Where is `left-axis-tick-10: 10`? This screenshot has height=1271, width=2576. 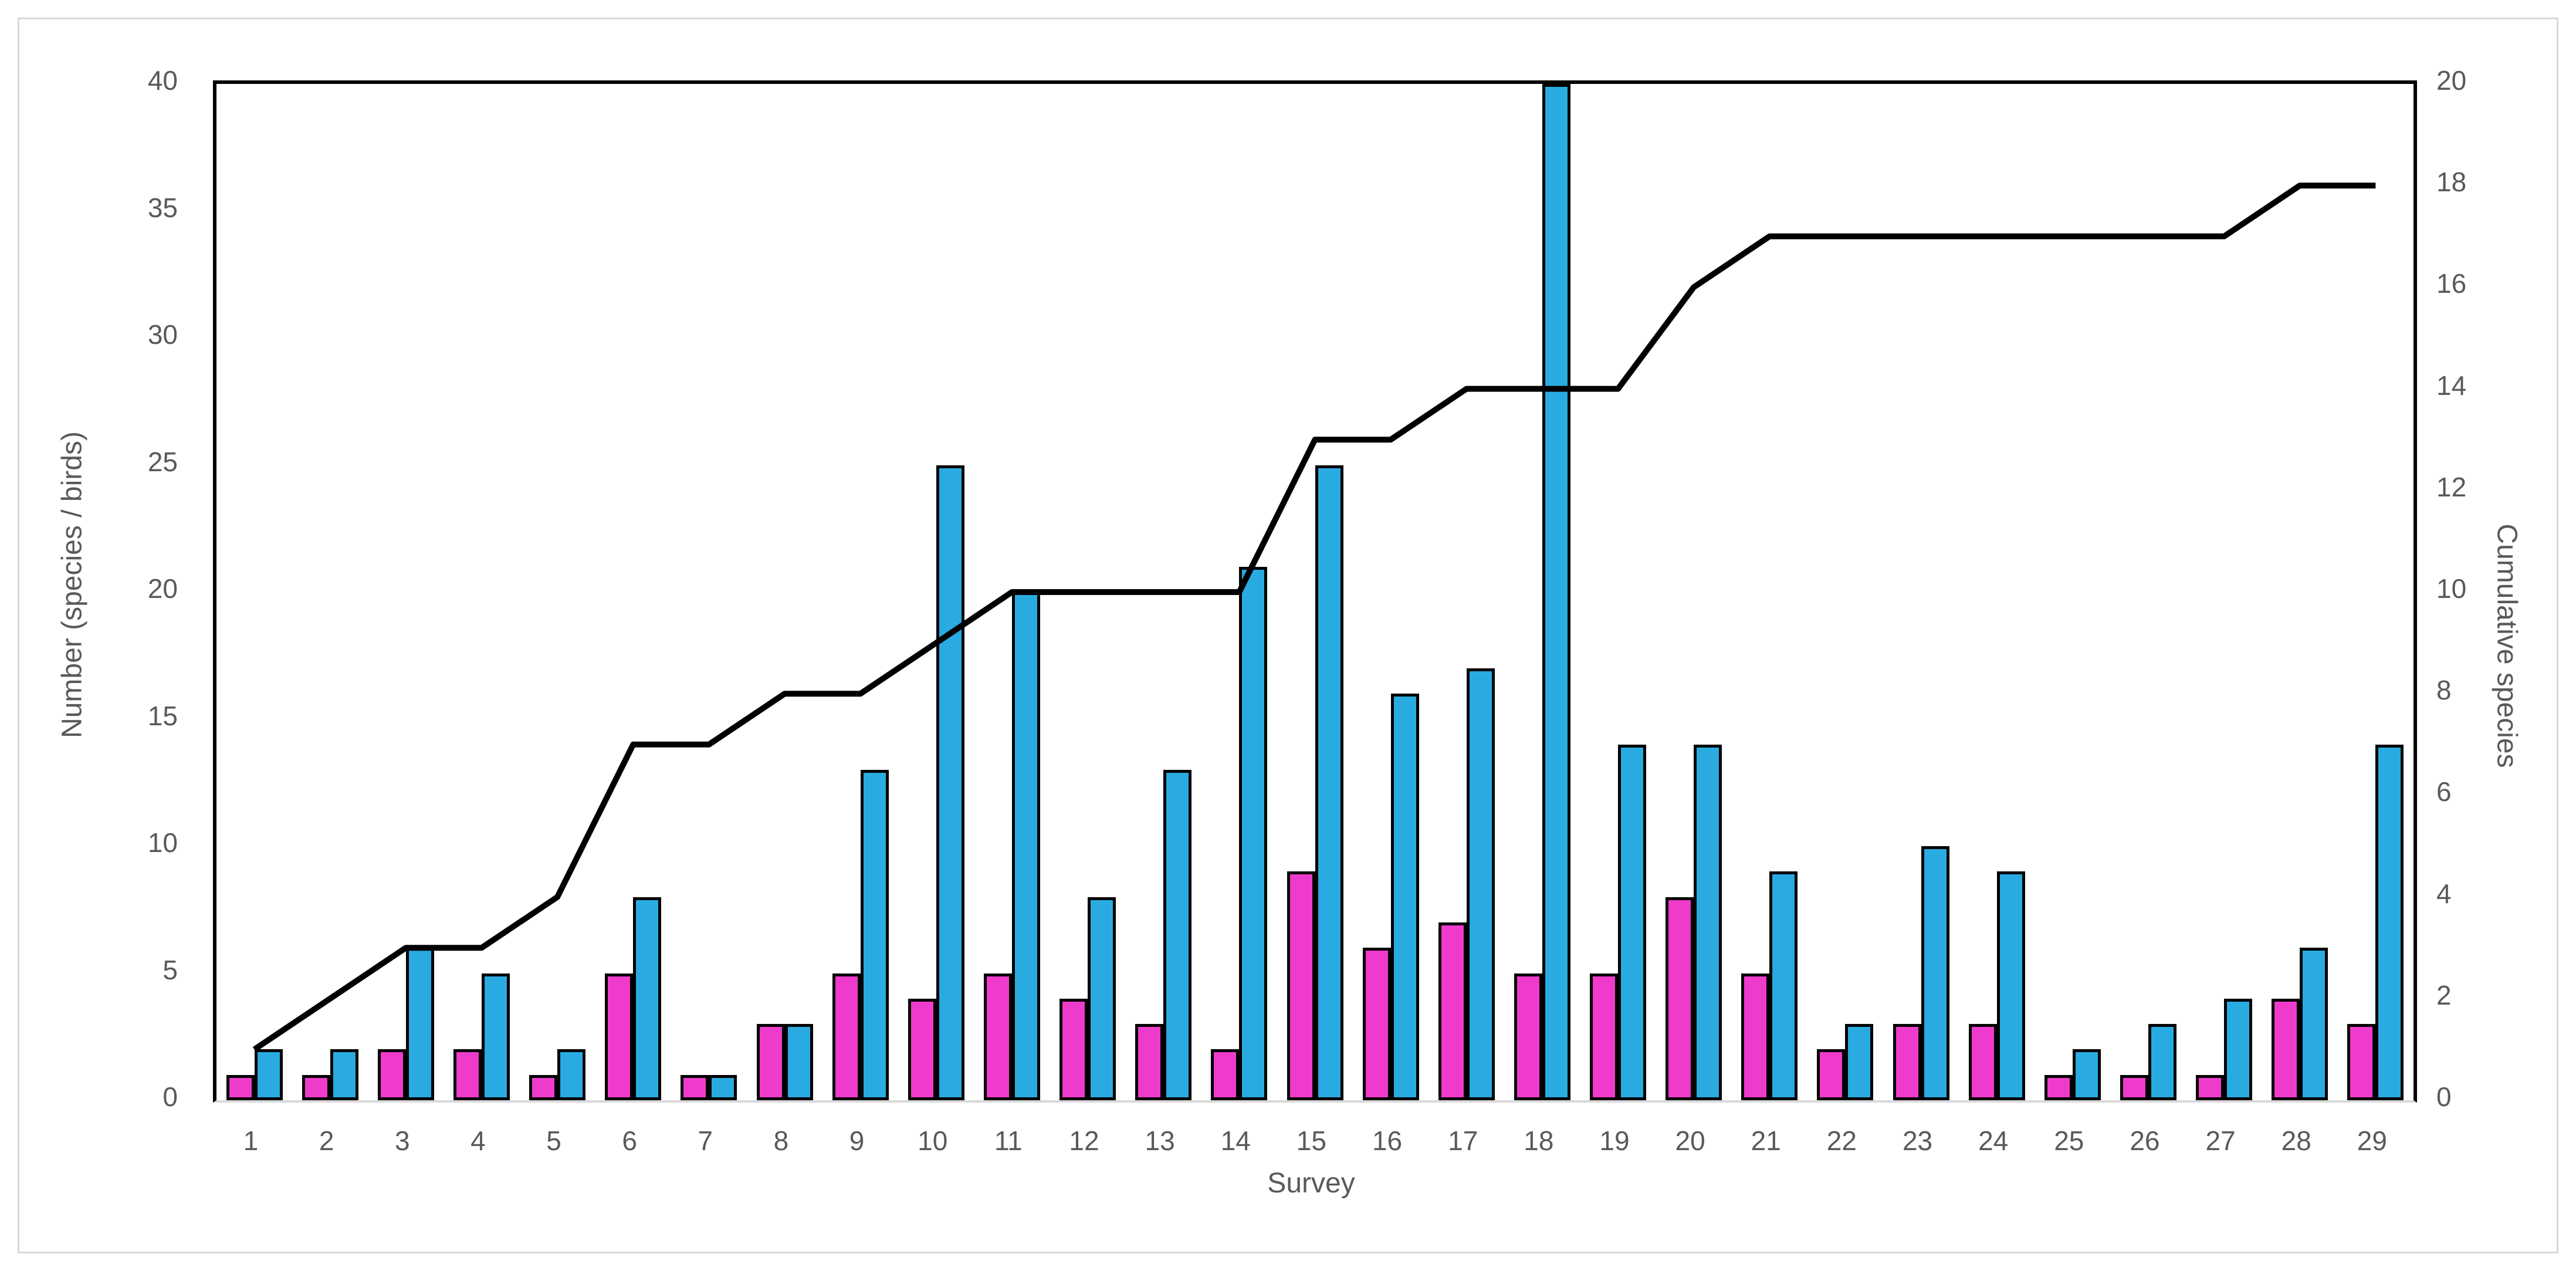
left-axis-tick-10: 10 is located at coordinates (162, 842).